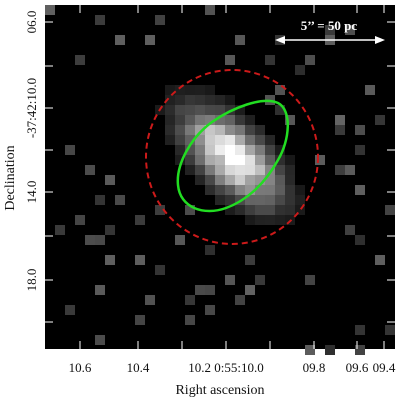  What do you see at coordinates (232, 367) in the screenshot?
I see `x-tick-labels: 10.6 10.4 10.2 0:55:10.0 09.8 09.6 09.4` at bounding box center [232, 367].